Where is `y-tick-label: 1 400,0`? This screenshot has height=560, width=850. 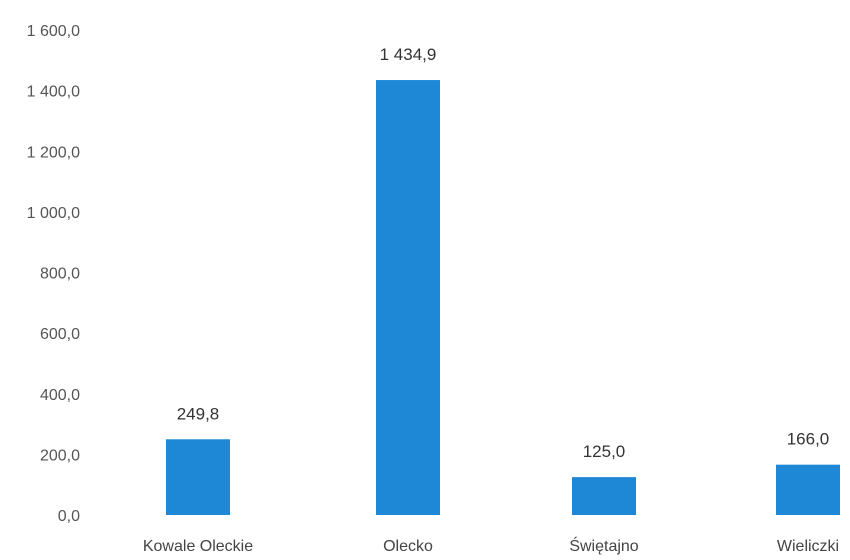
y-tick-label: 1 400,0 is located at coordinates (53, 92).